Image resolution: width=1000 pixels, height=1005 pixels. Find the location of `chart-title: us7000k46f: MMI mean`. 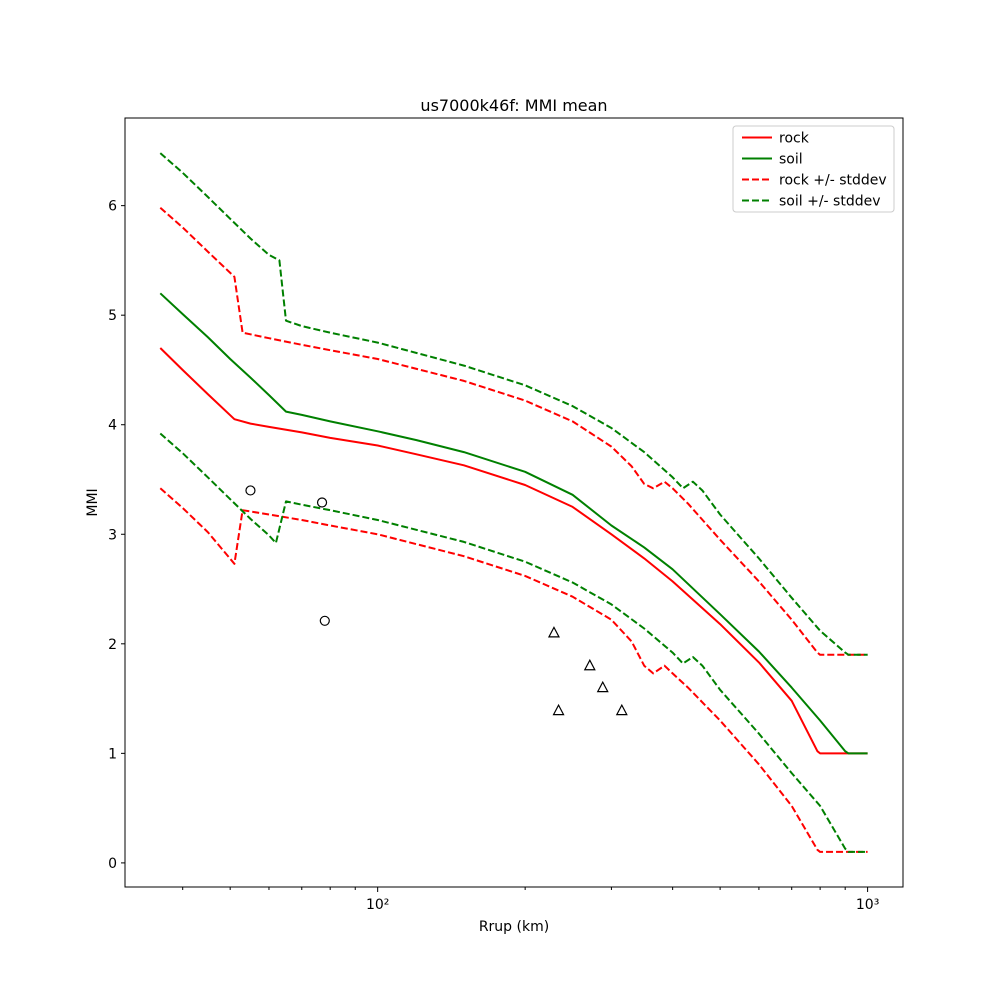

chart-title: us7000k46f: MMI mean is located at coordinates (513, 105).